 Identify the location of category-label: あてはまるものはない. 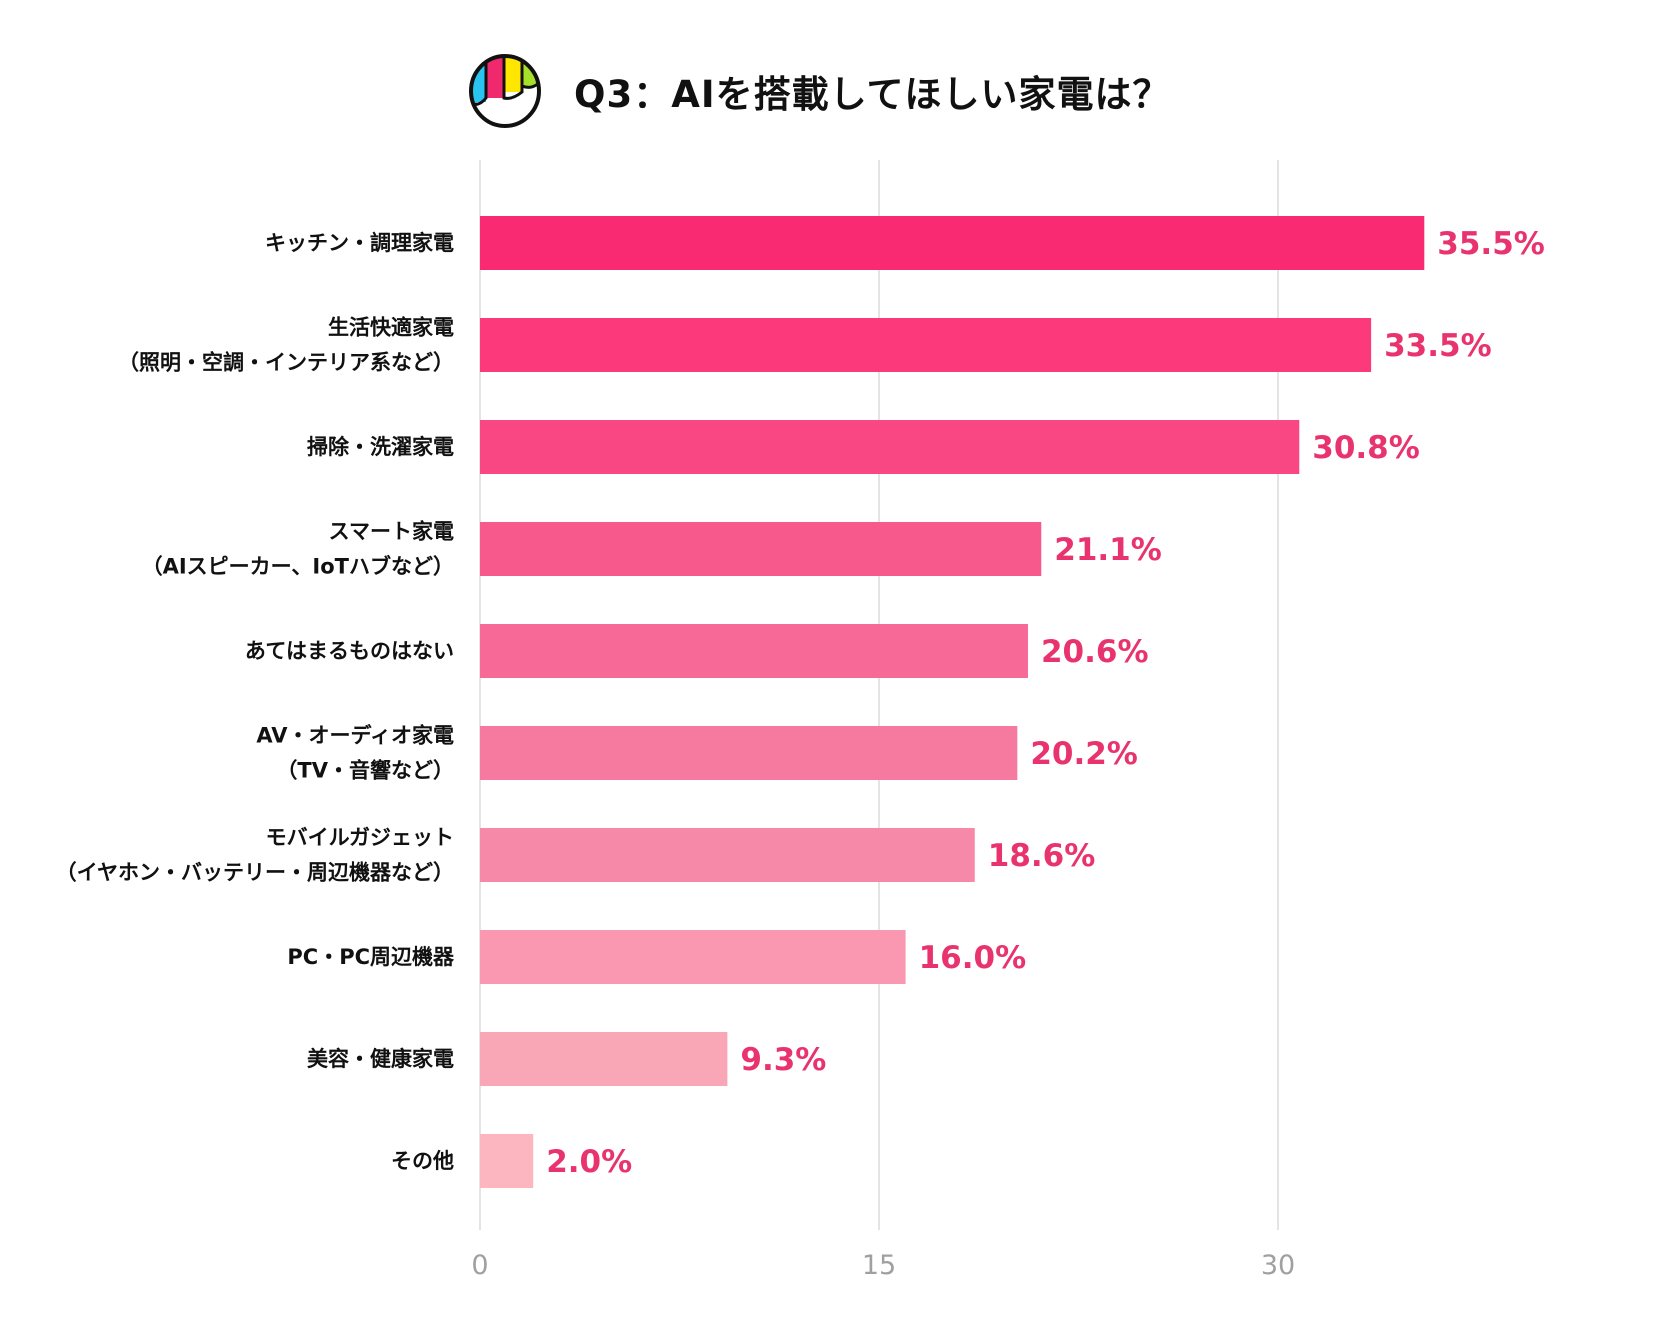
(349, 651).